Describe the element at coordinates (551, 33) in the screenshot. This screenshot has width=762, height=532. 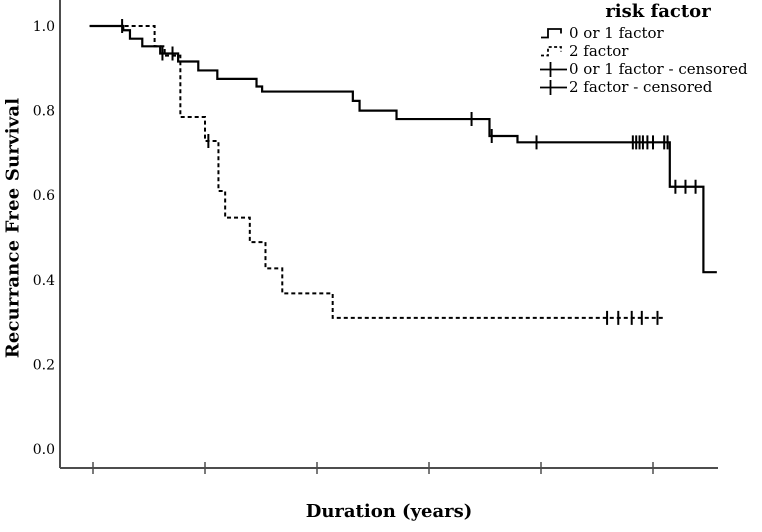
I see `solid-step-icon` at that location.